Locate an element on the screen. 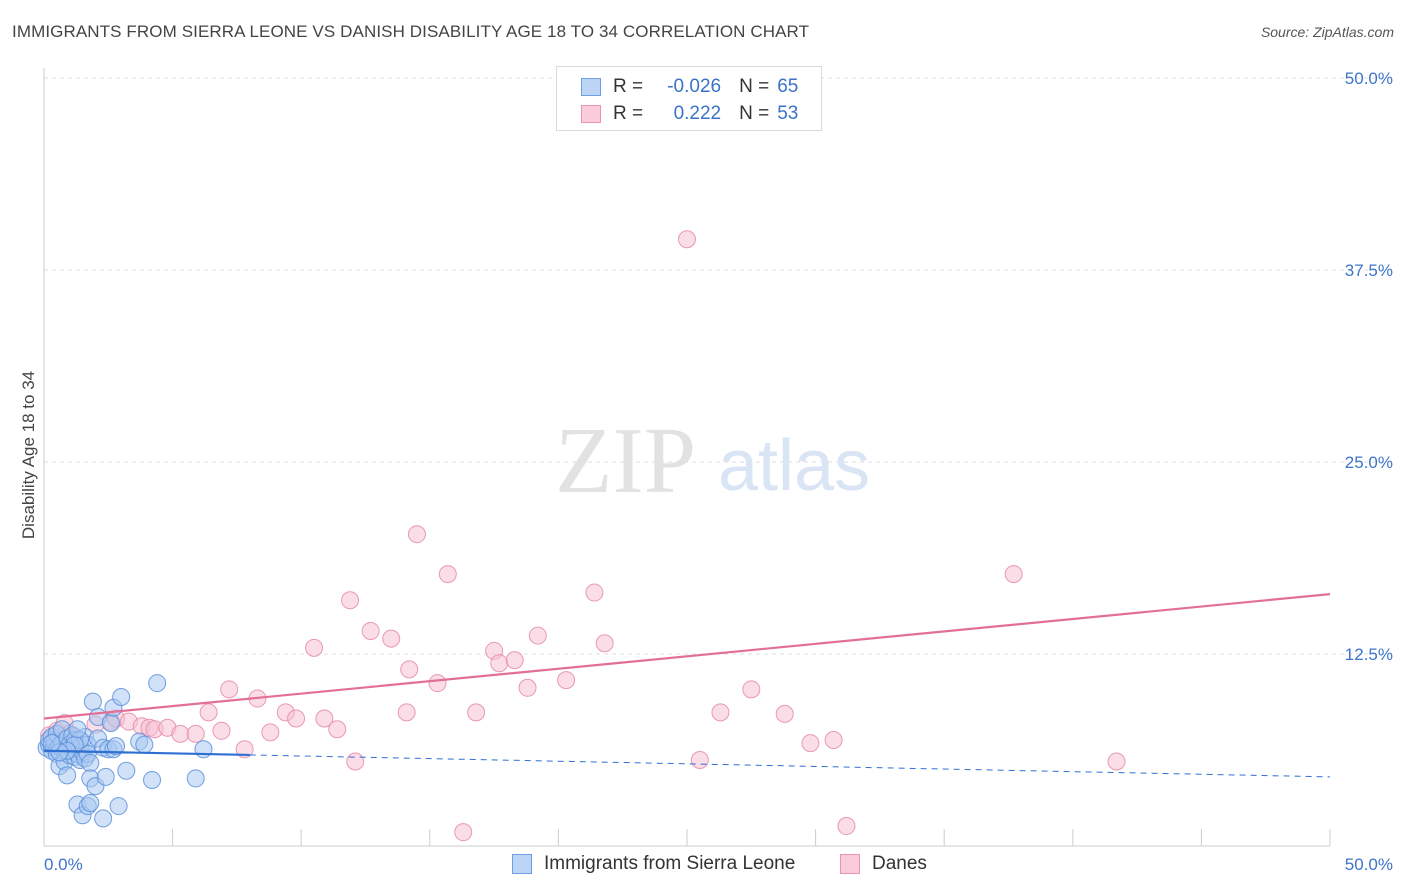 This screenshot has width=1406, height=892. bottom-legend-danes: Danes is located at coordinates (883, 864).